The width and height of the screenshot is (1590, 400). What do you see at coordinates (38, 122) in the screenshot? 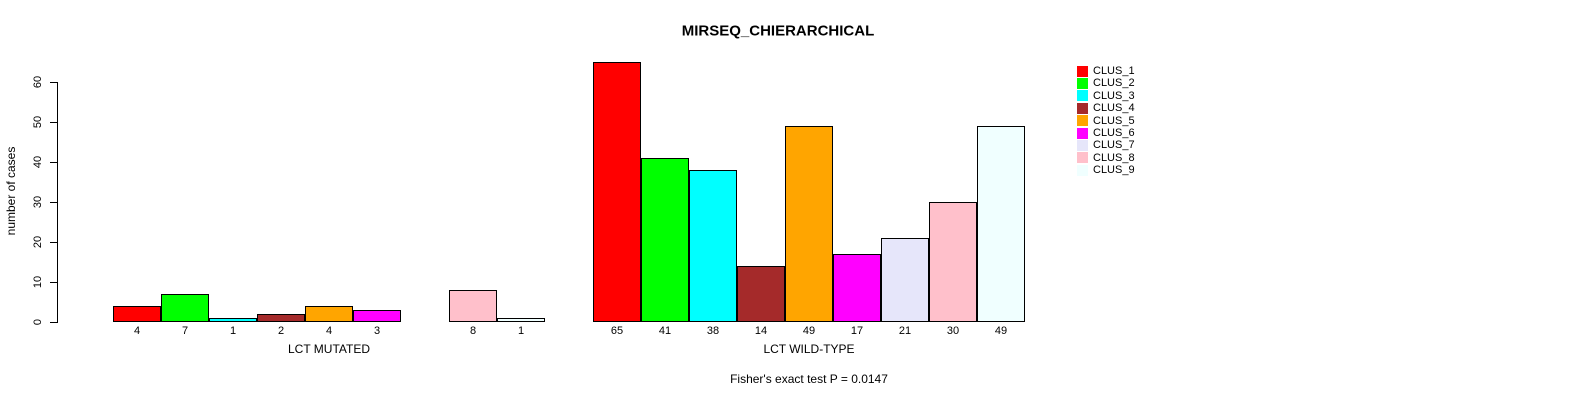
I see `y-axis-tick-label: 50` at bounding box center [38, 122].